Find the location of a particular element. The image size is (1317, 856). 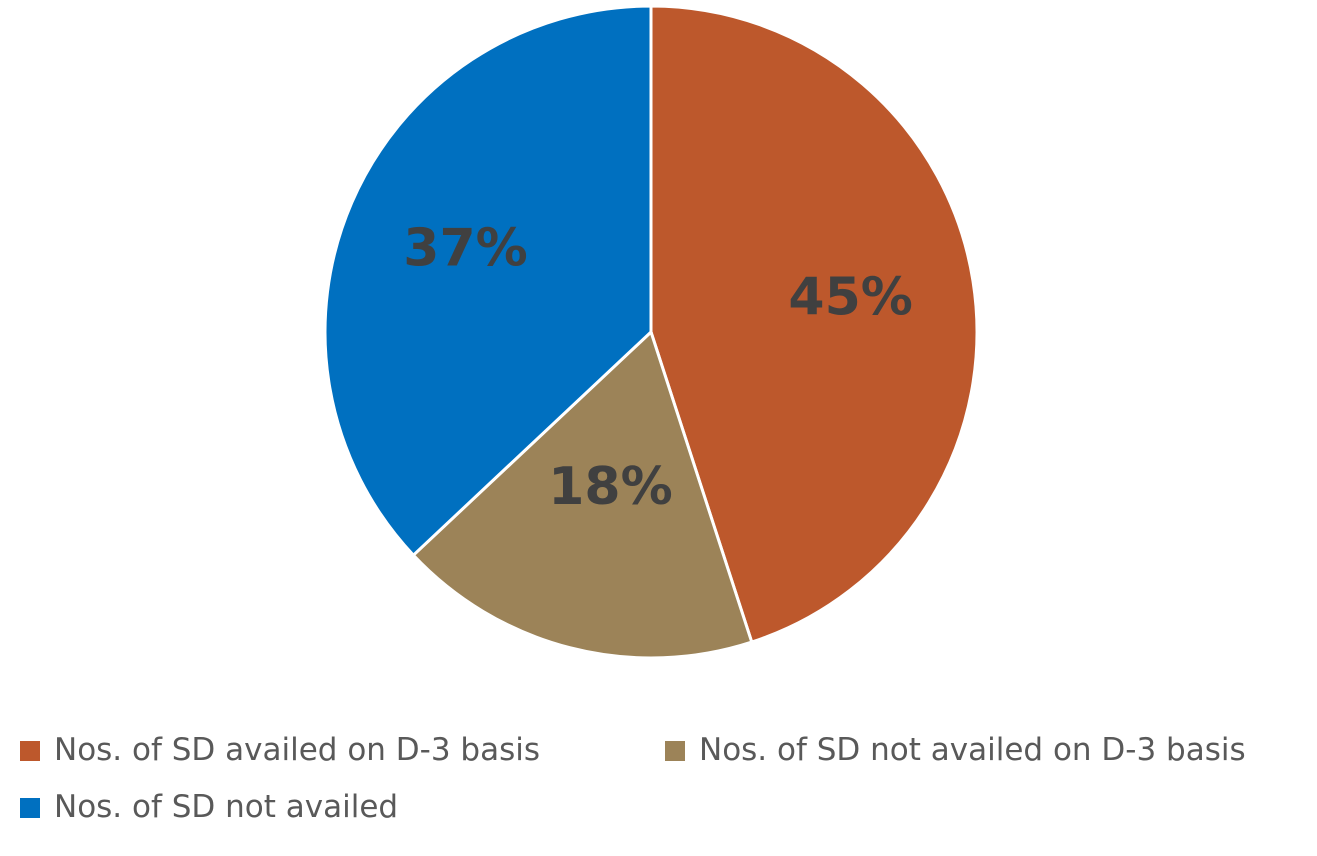

legend-swatch-not-availed-d3 is located at coordinates (675, 750).